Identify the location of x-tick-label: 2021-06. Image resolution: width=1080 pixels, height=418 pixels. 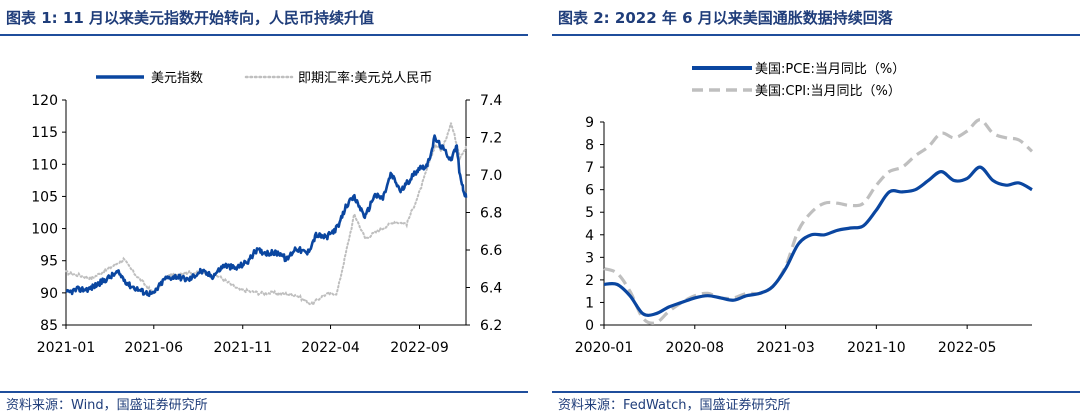
(154, 348).